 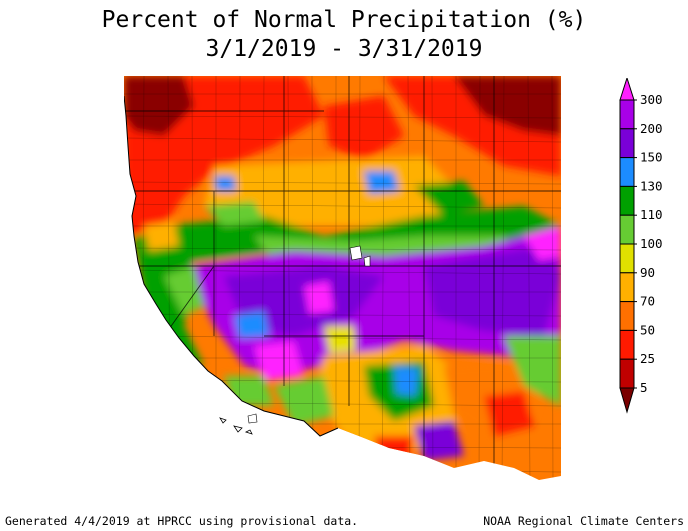 What do you see at coordinates (647, 329) in the screenshot?
I see `legend-label: 50` at bounding box center [647, 329].